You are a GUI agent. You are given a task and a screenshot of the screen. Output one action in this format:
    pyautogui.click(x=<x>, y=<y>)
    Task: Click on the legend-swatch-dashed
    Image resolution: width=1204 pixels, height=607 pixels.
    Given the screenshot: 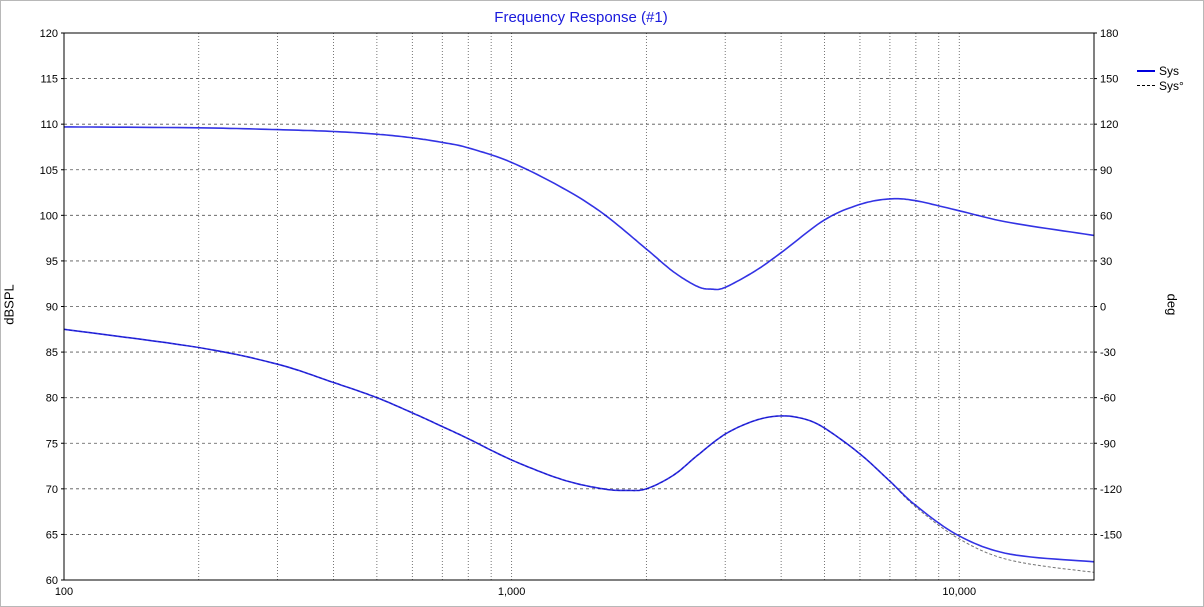 What is the action you would take?
    pyautogui.click(x=1146, y=85)
    